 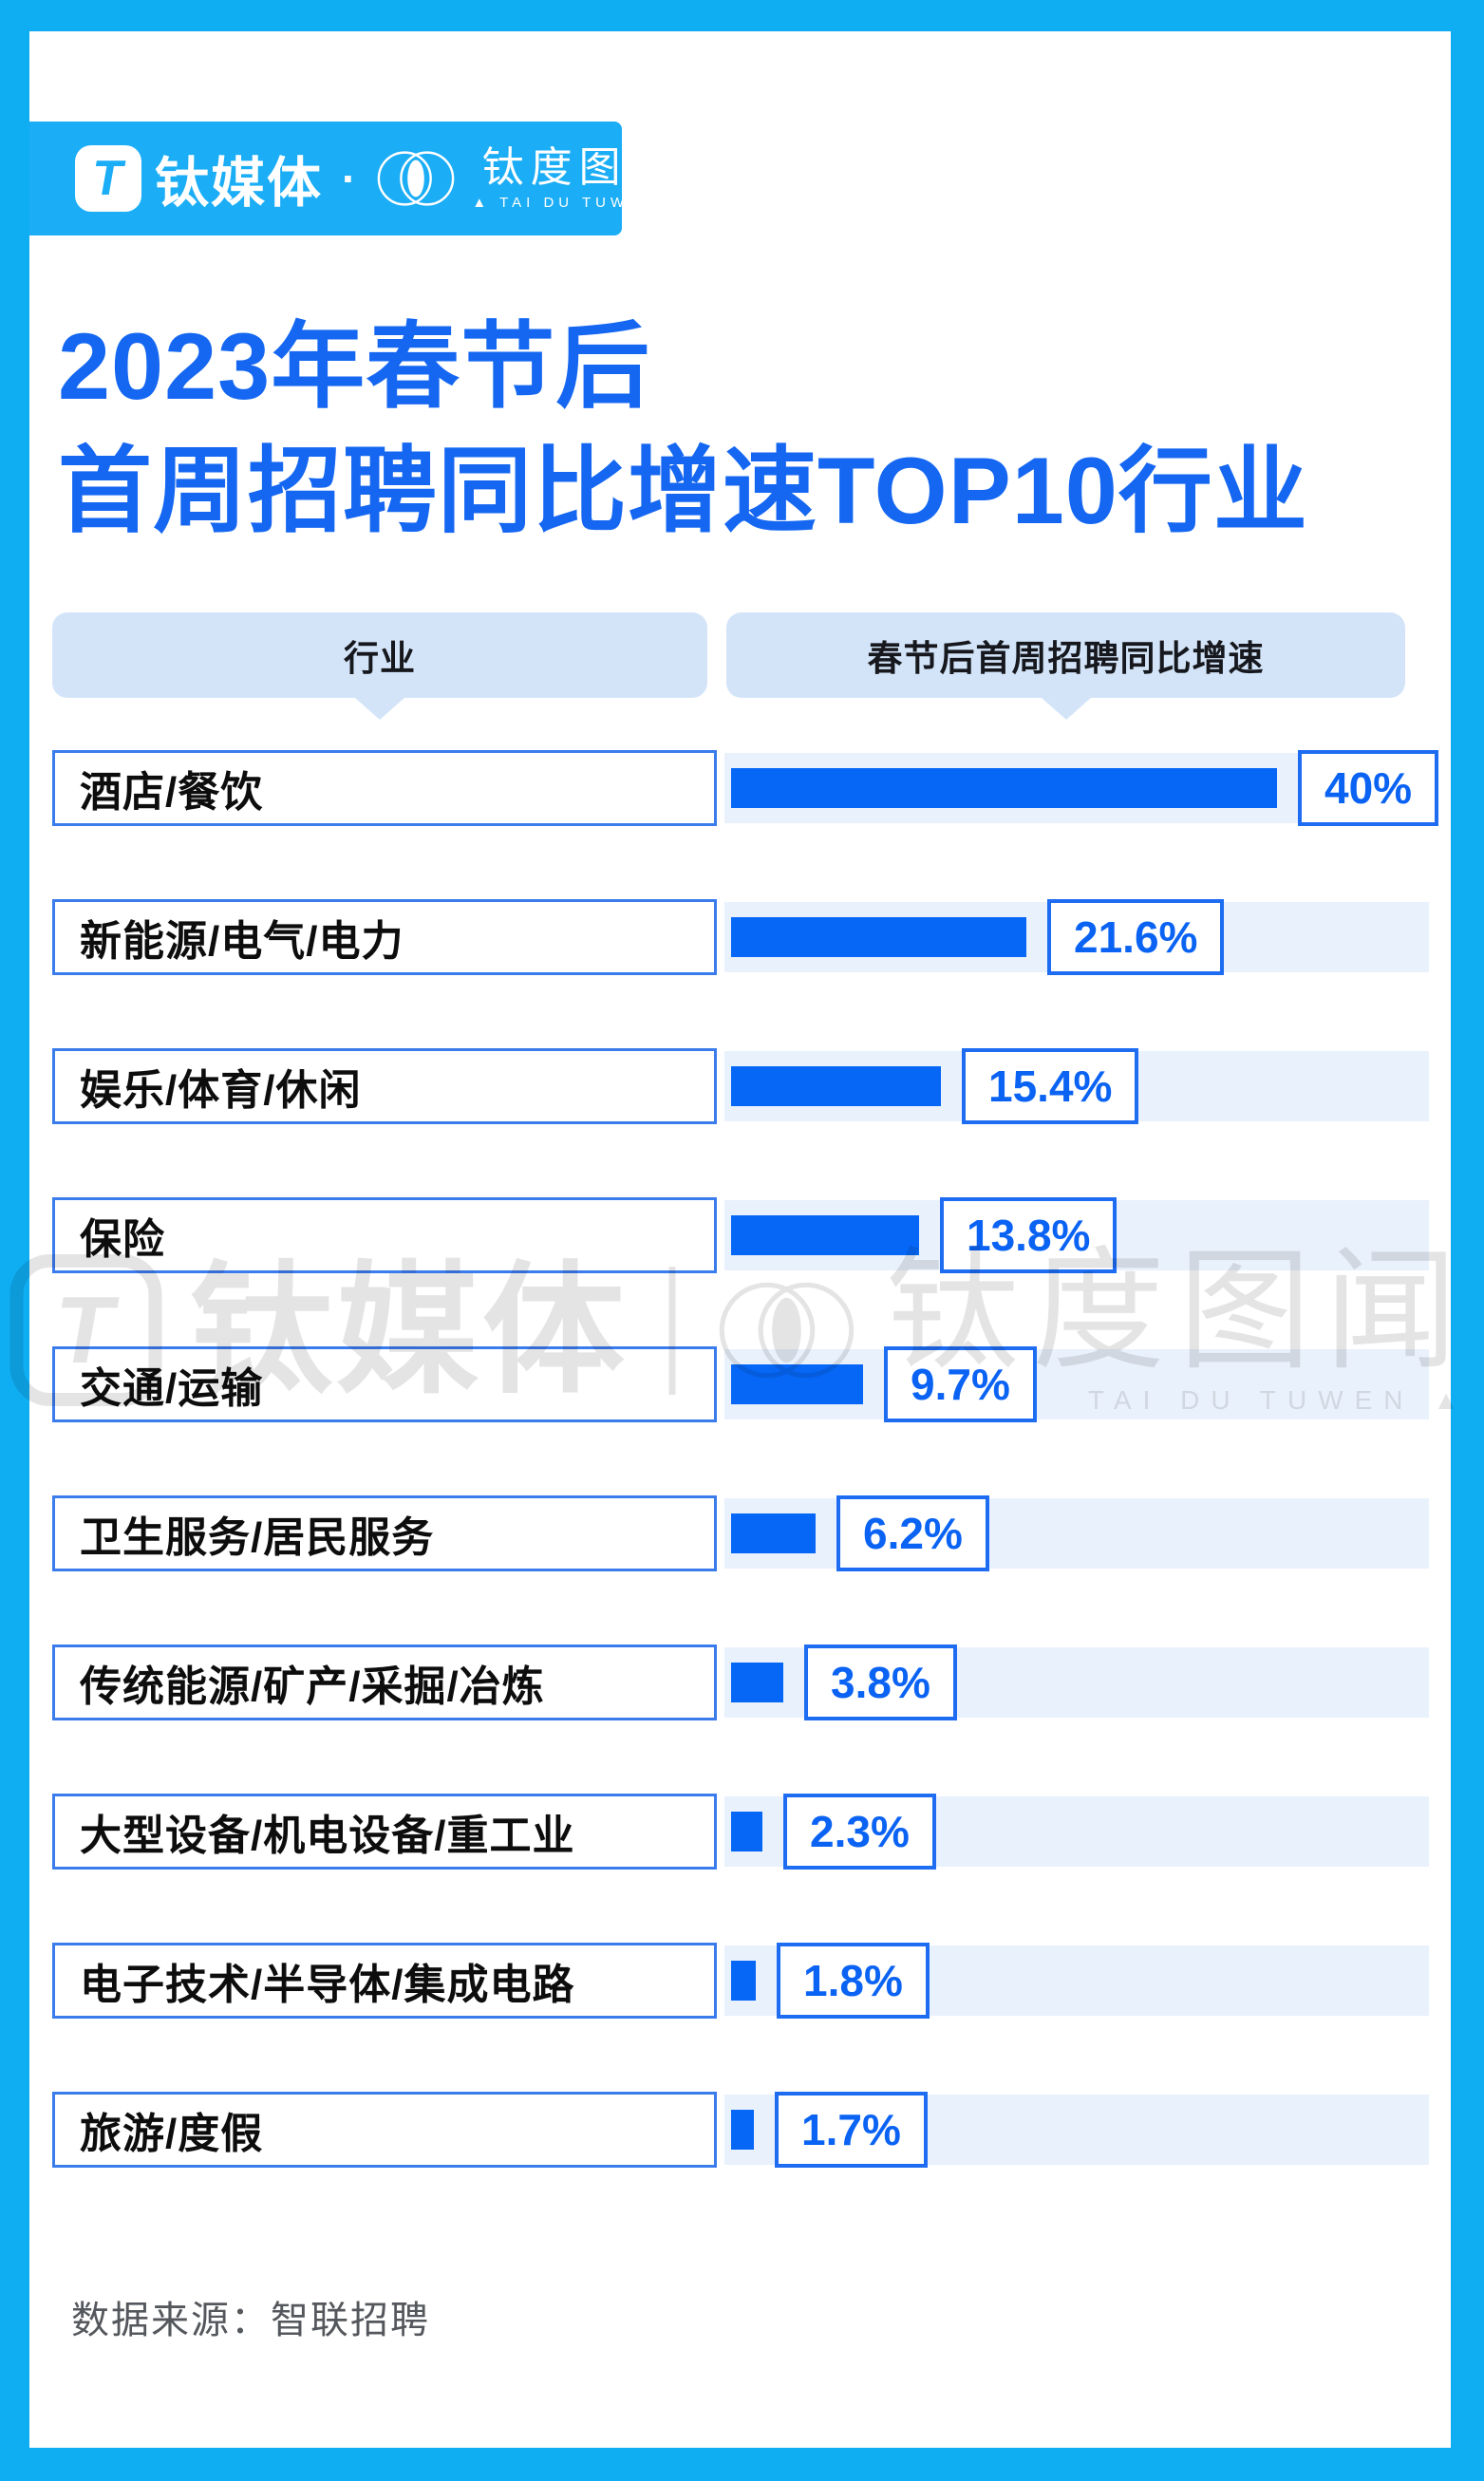 I want to click on sub-brand-block: 钛度图闻 ▲ TAI DU TUWEN ▲, so click(x=579, y=177).